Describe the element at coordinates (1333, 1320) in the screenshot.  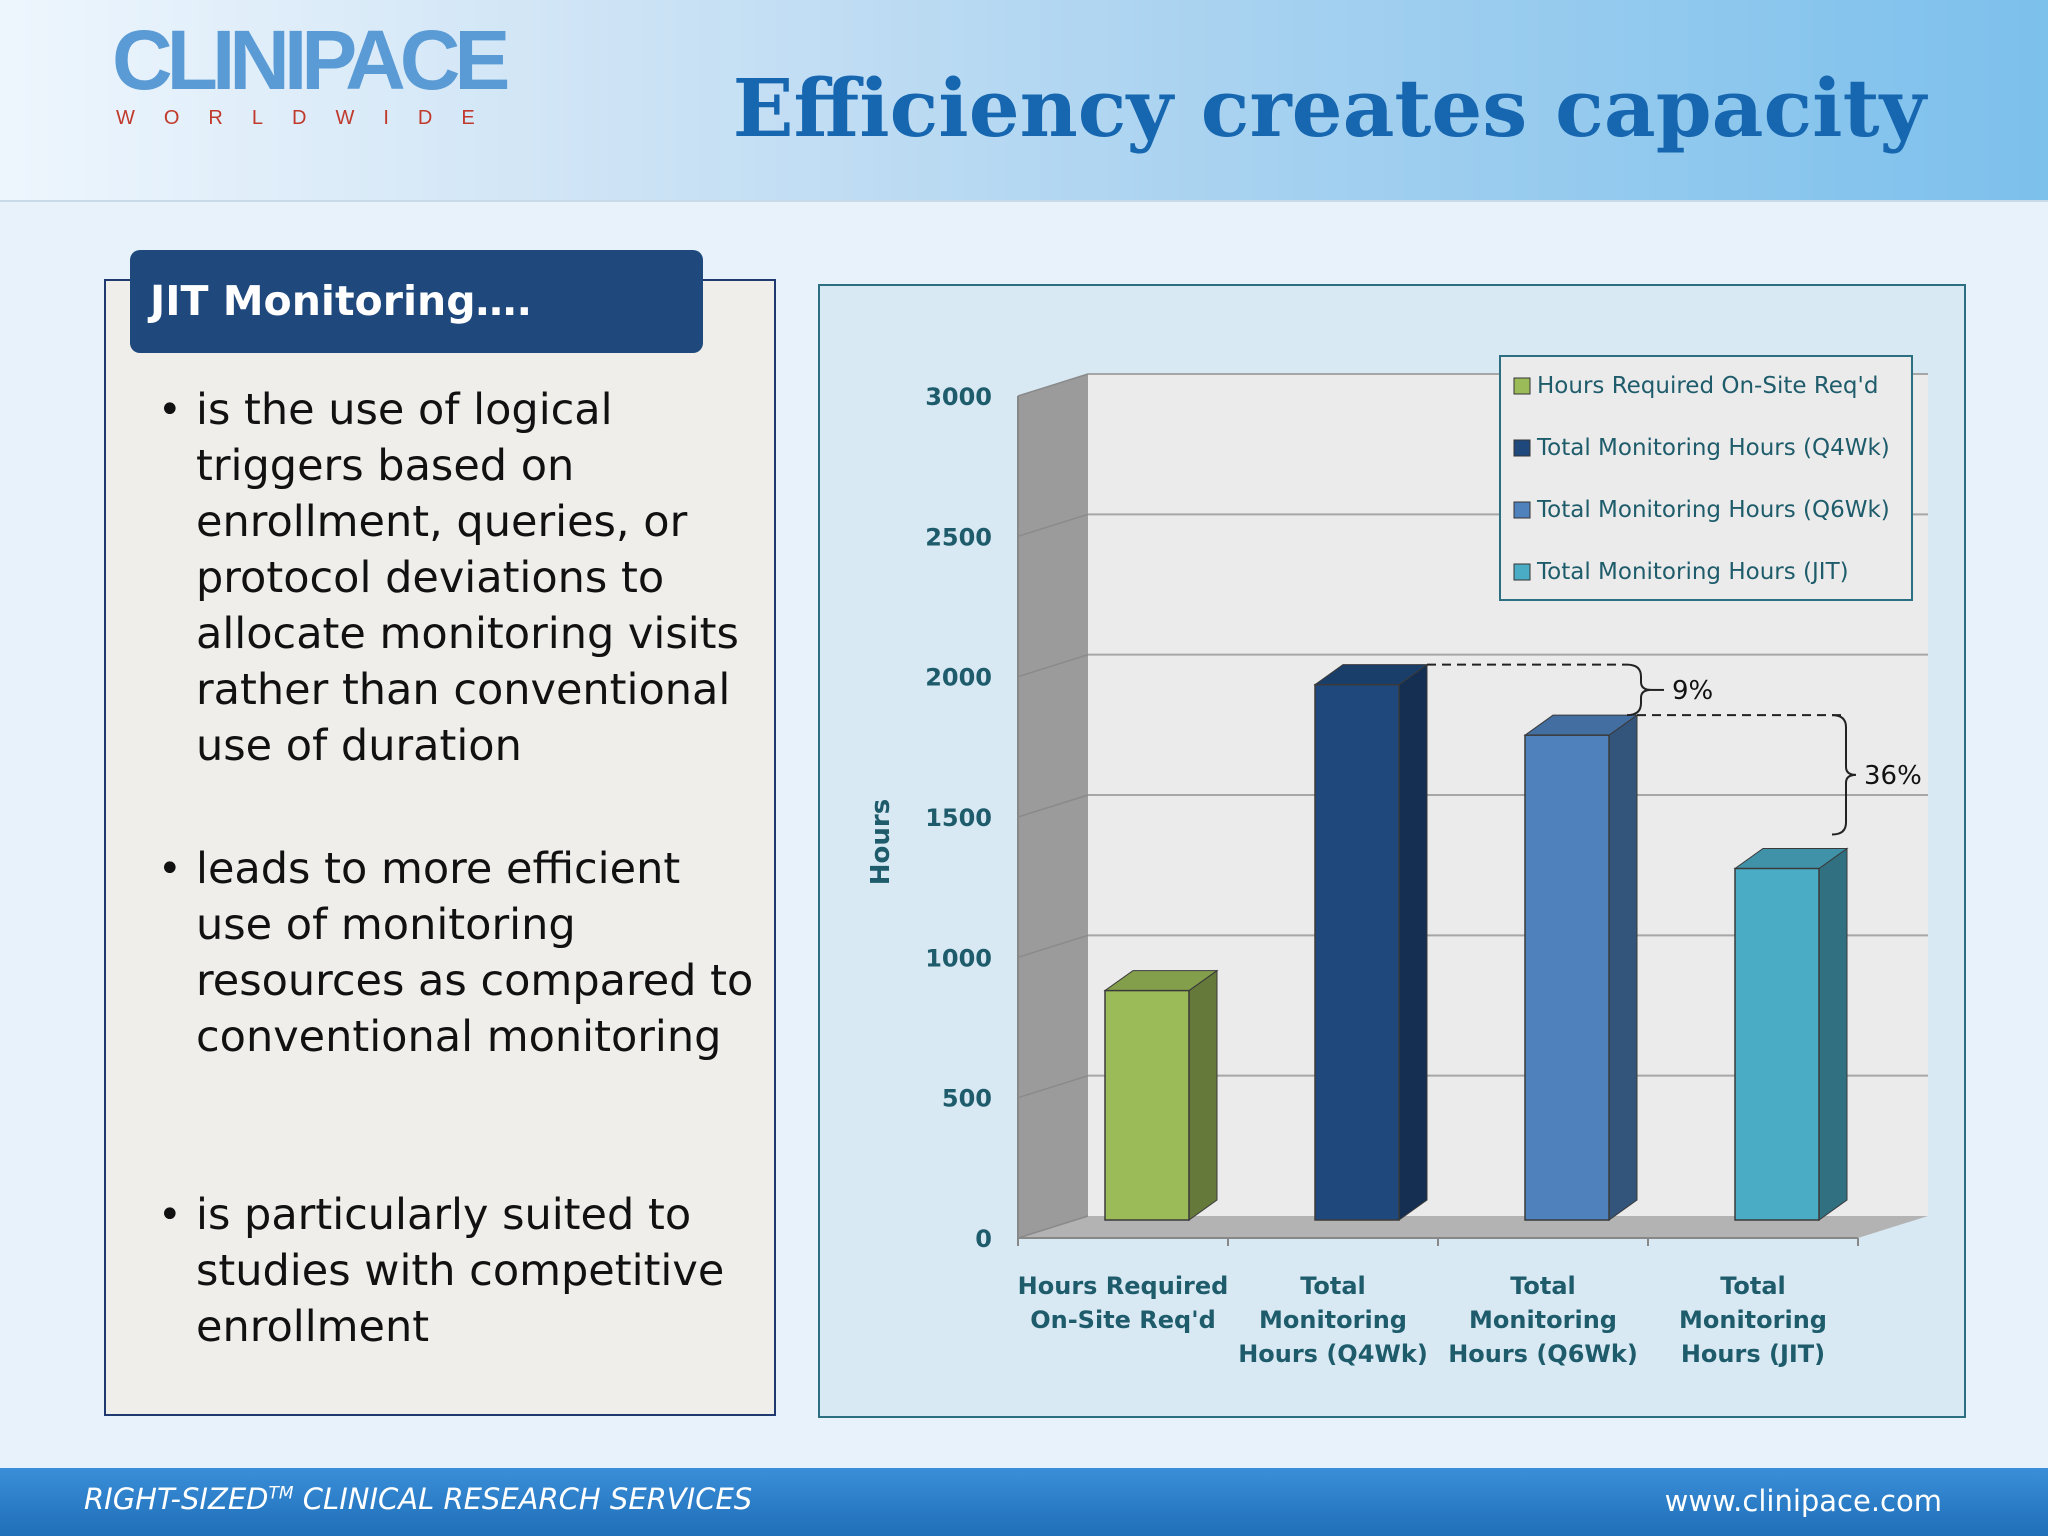
I see `x-category-label: Total Monitoring Hours (Q4Wk)` at that location.